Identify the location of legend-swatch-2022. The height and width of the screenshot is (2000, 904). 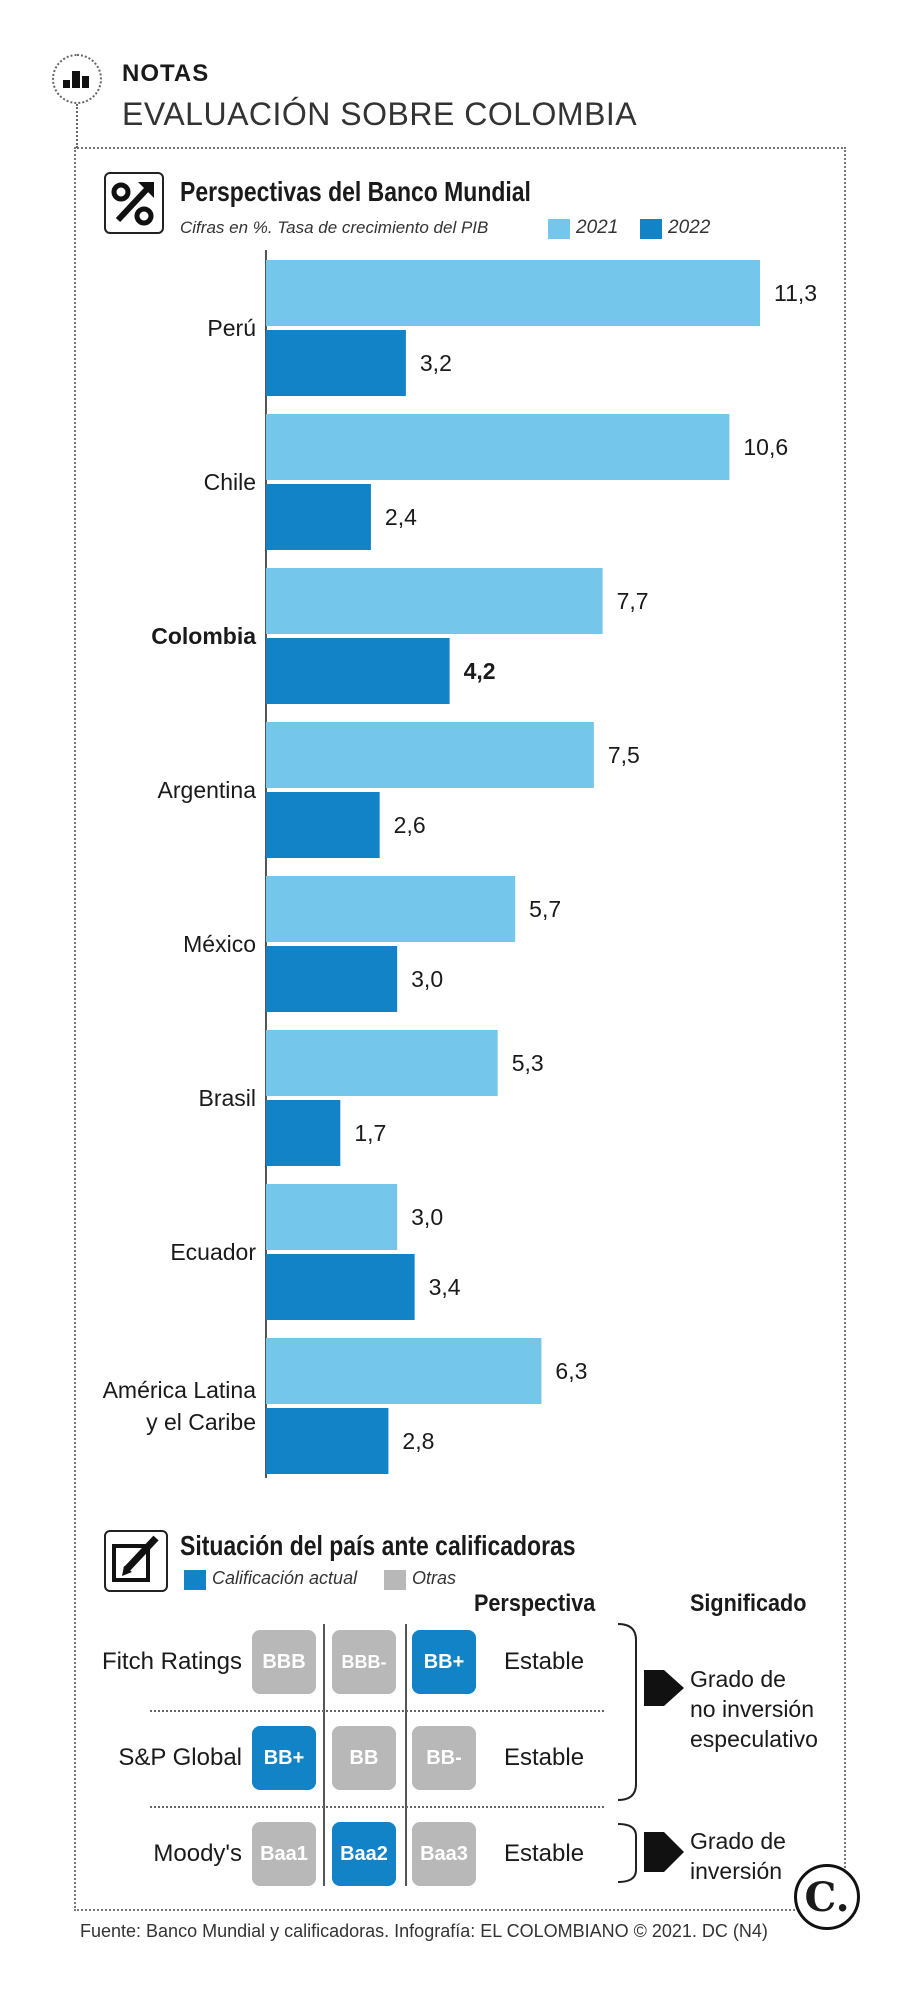
(651, 229).